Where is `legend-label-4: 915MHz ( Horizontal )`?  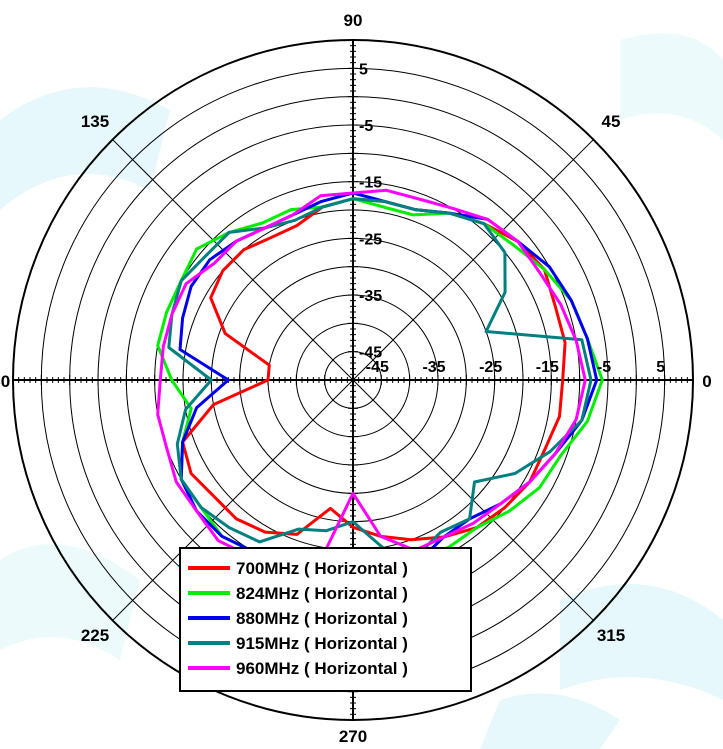
legend-label-4: 915MHz ( Horizontal ) is located at coordinates (322, 643).